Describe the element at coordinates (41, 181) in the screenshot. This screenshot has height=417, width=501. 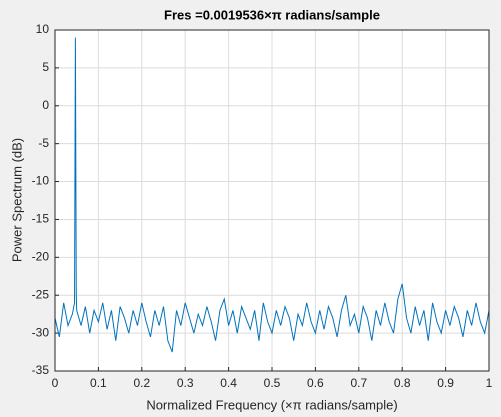
I see `y-tick-label: -10` at that location.